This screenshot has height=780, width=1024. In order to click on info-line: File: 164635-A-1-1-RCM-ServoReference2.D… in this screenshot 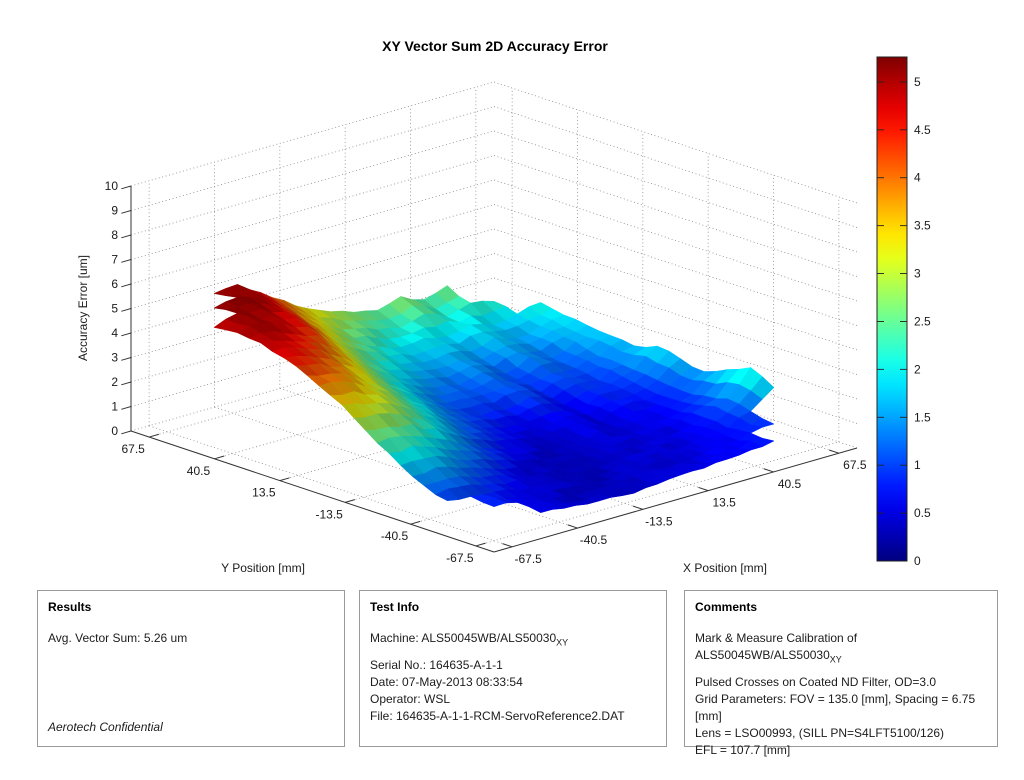, I will do `click(497, 716)`.